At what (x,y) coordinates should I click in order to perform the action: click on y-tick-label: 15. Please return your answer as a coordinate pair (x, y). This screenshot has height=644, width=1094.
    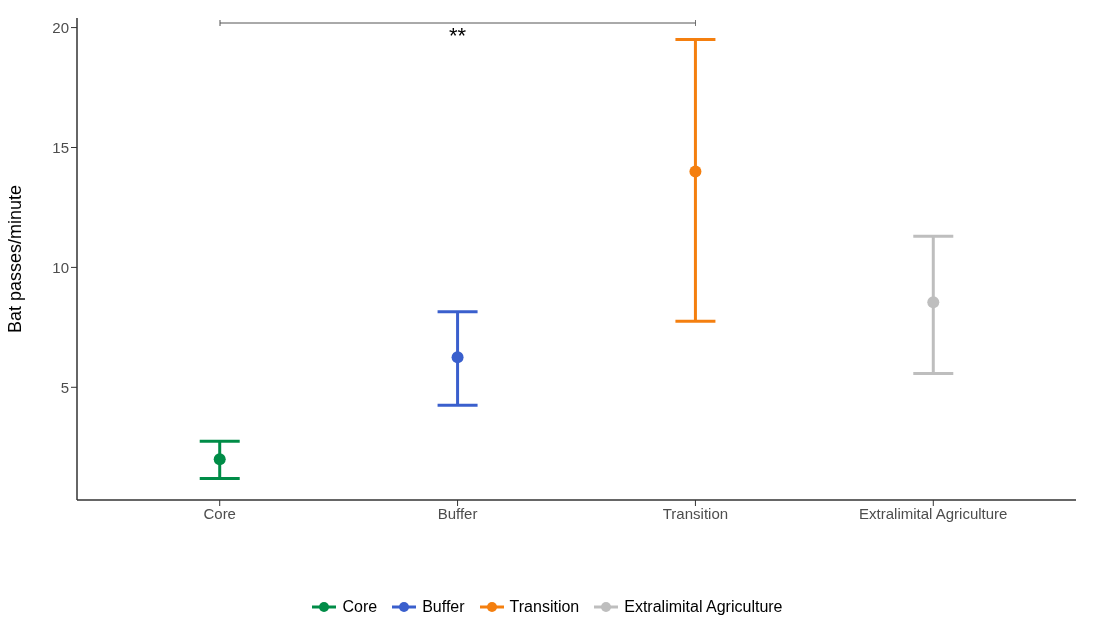
    Looking at the image, I should click on (60, 147).